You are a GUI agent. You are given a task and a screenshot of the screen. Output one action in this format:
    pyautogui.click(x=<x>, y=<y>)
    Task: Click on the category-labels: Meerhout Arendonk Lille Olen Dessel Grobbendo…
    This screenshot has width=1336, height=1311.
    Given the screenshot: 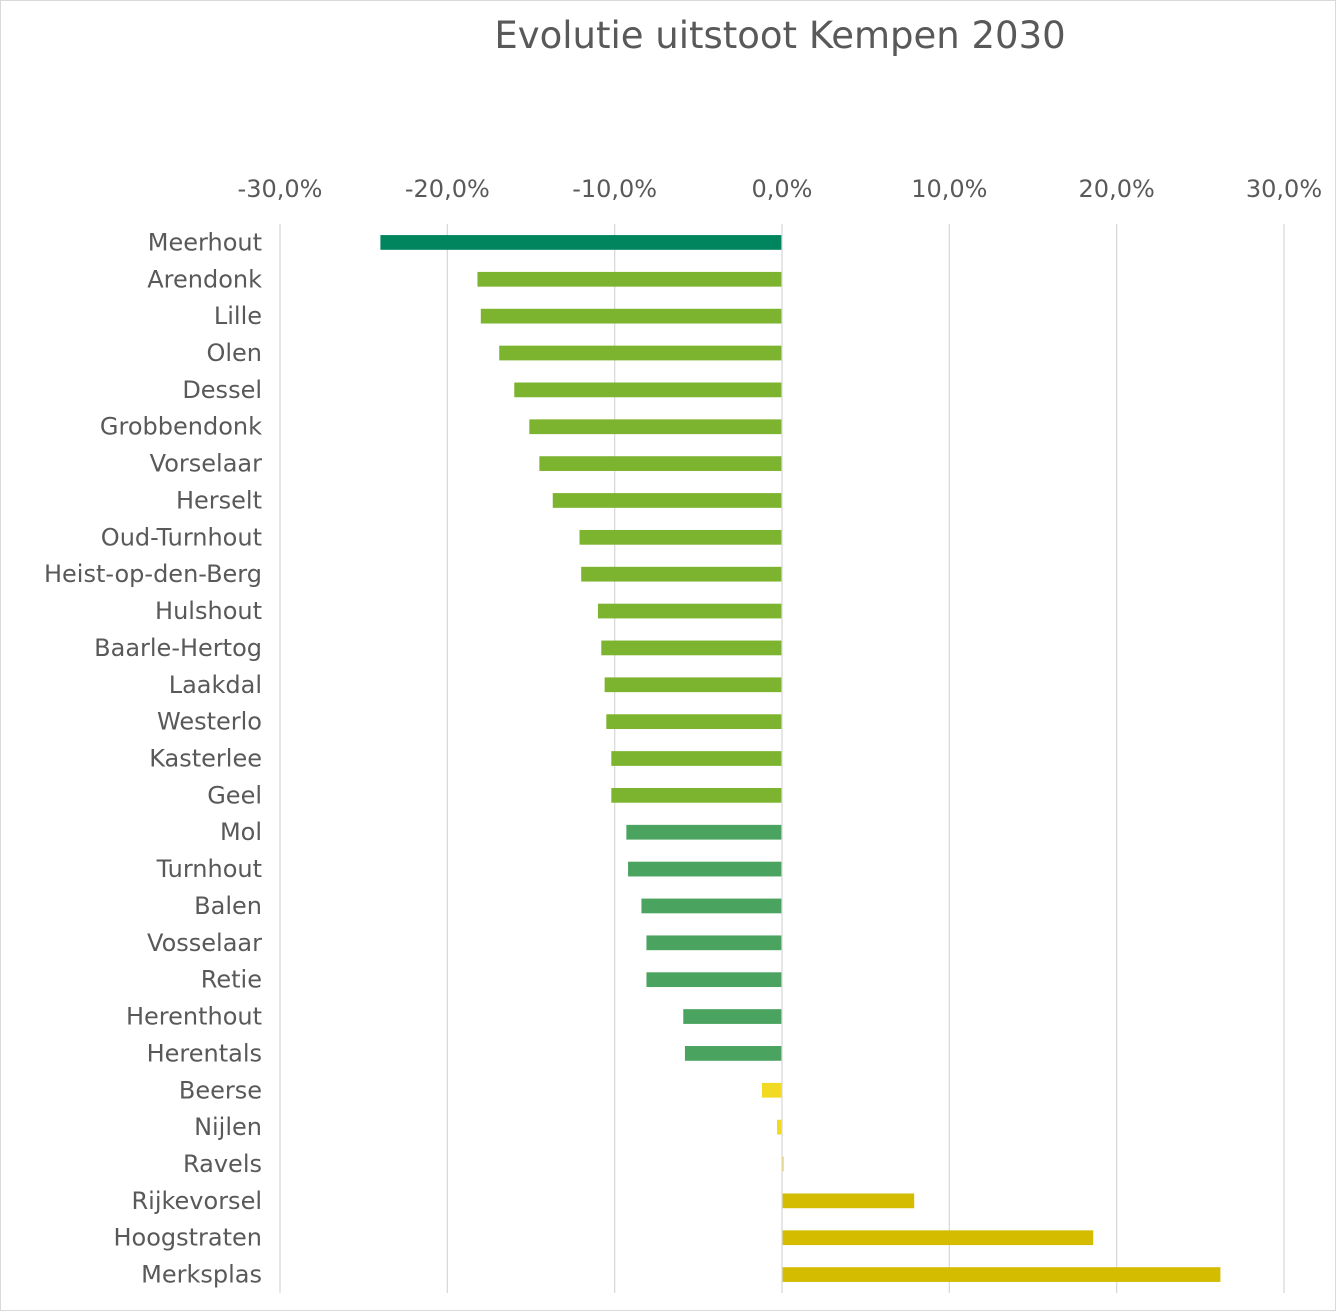 What is the action you would take?
    pyautogui.click(x=153, y=758)
    